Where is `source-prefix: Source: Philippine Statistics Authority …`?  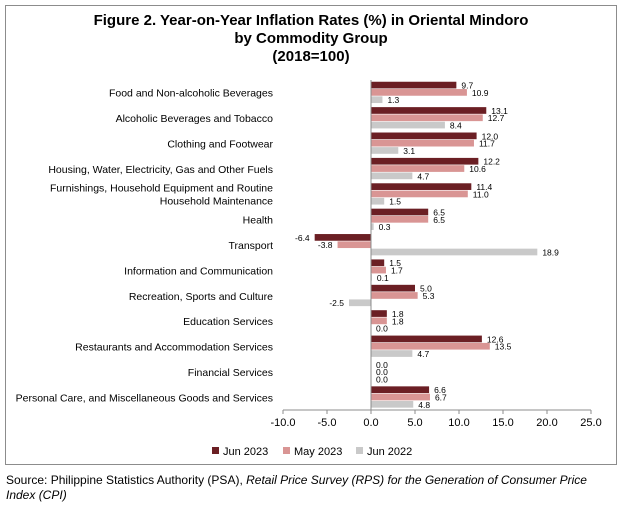 source-prefix: Source: Philippine Statistics Authority … is located at coordinates (126, 480).